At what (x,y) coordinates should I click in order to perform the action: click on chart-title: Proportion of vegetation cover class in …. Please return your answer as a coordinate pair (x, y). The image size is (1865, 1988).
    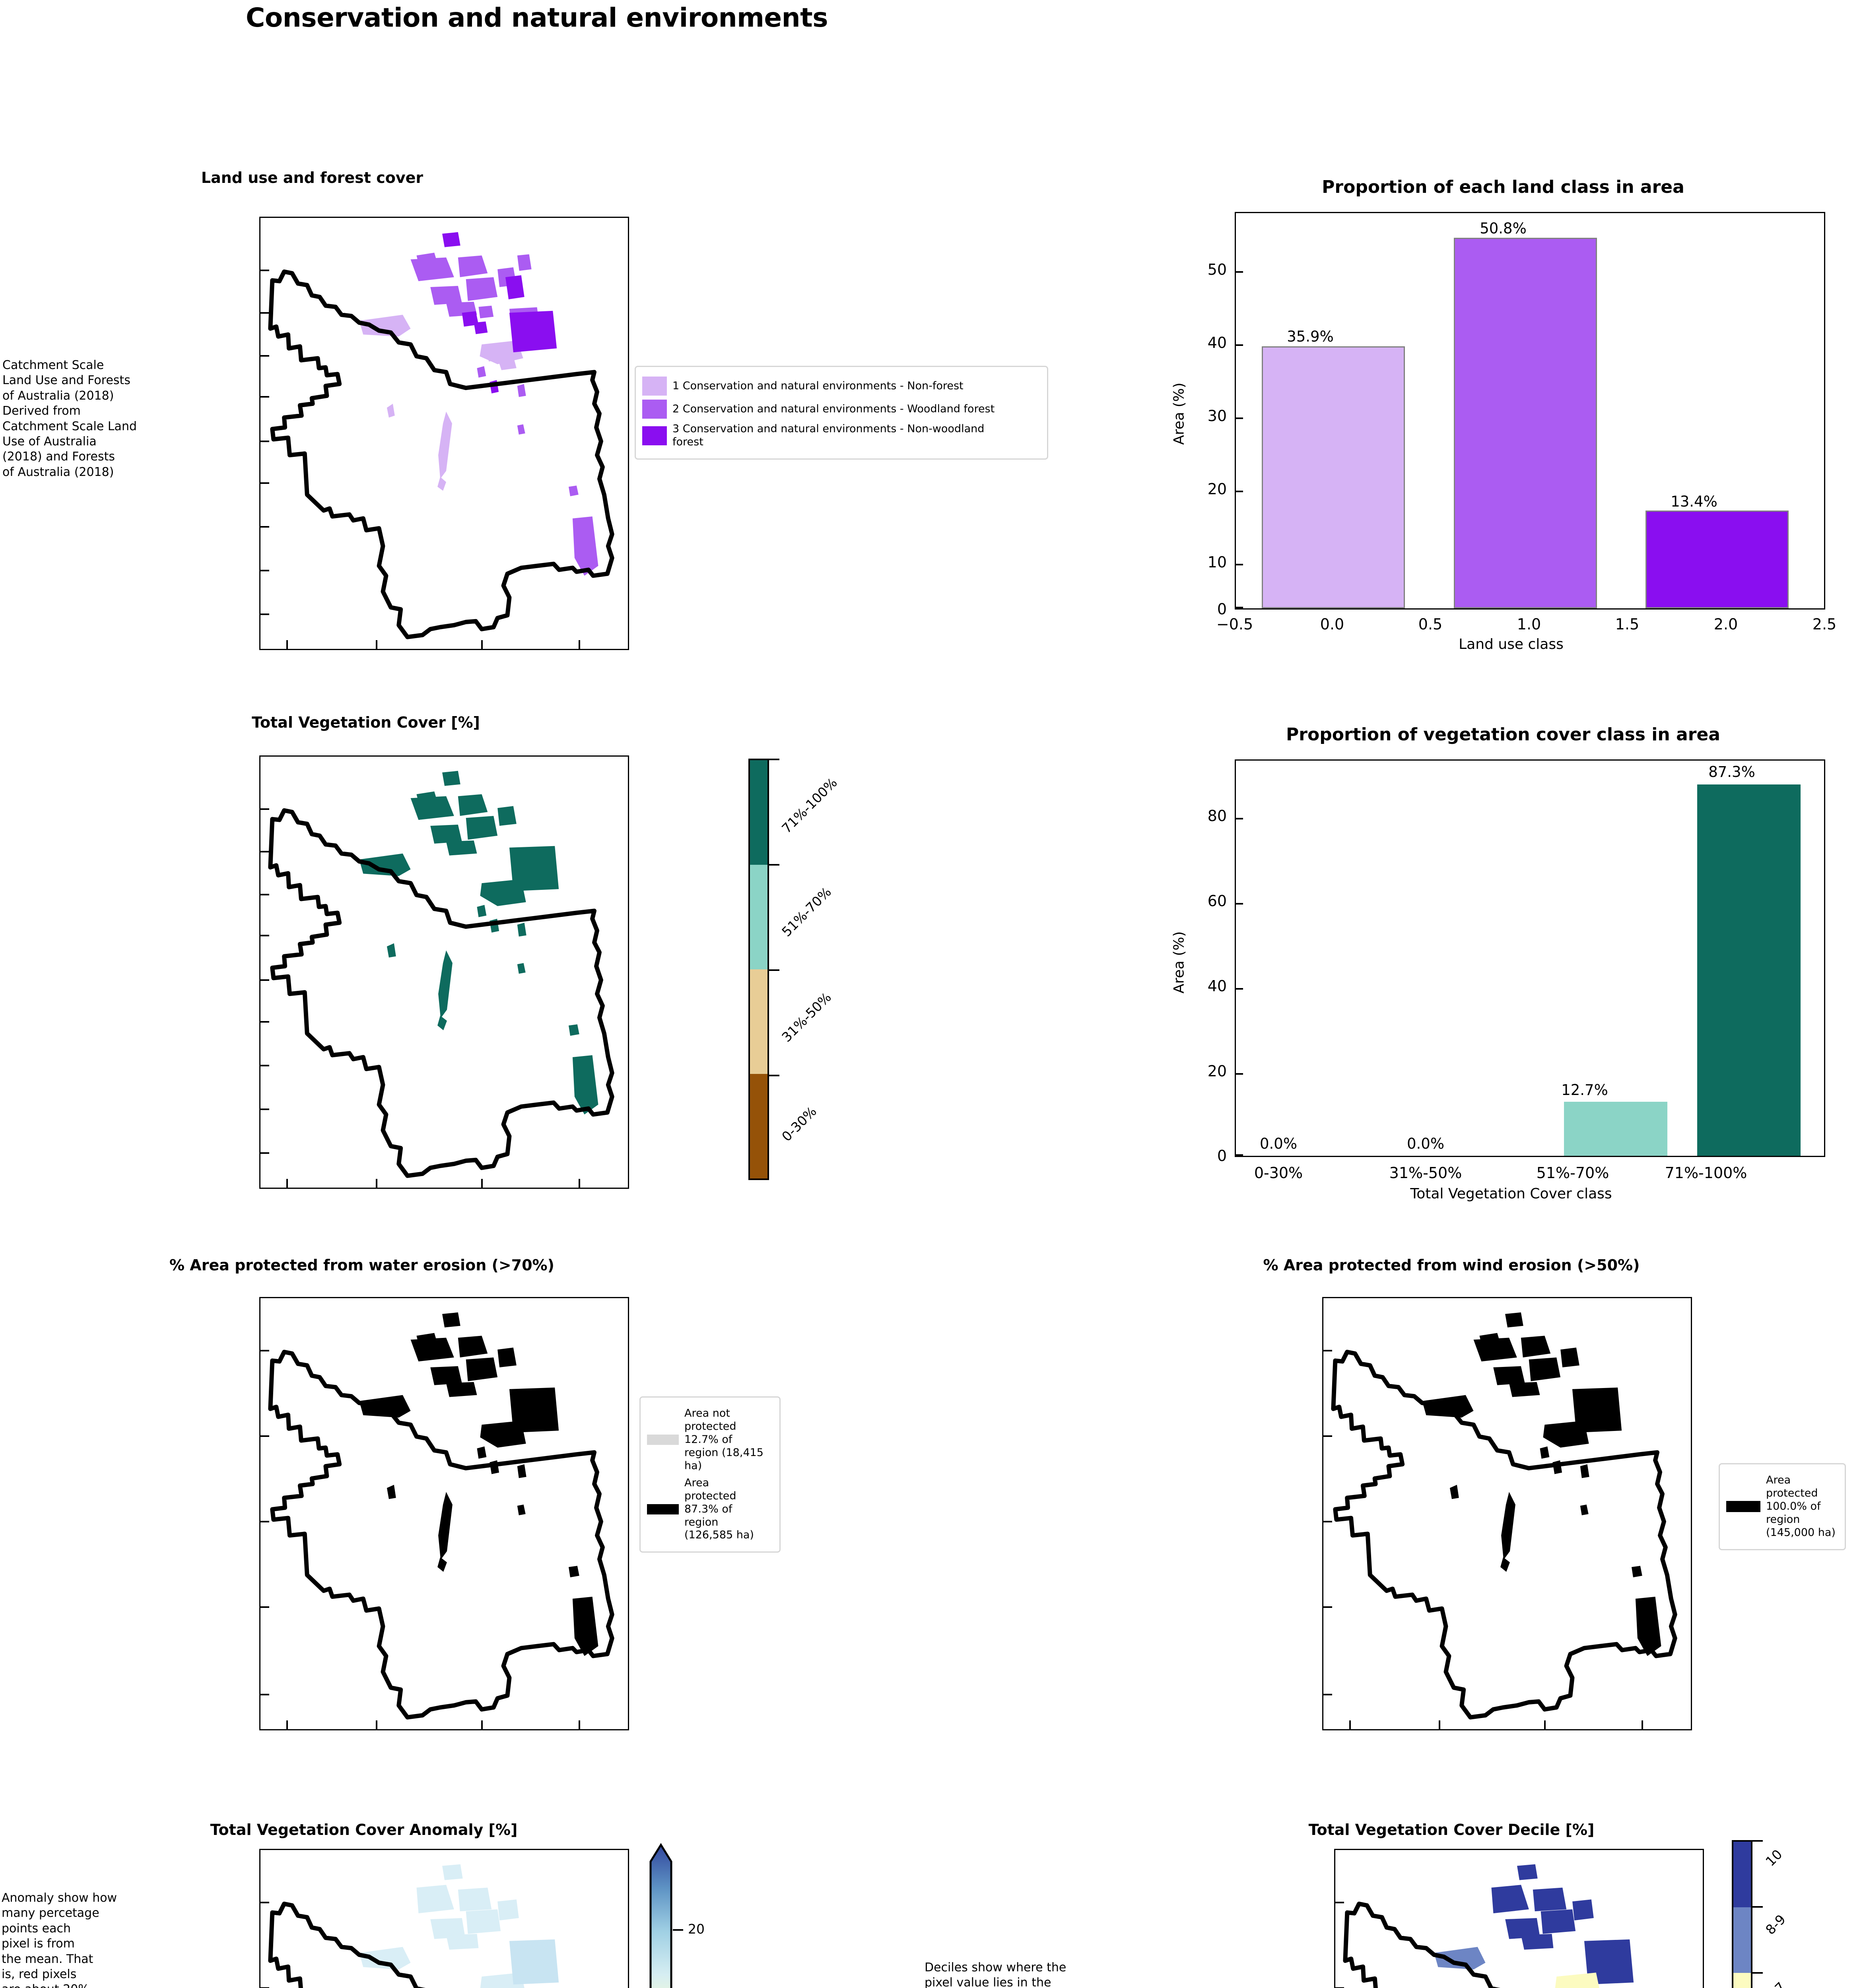
    Looking at the image, I should click on (1503, 734).